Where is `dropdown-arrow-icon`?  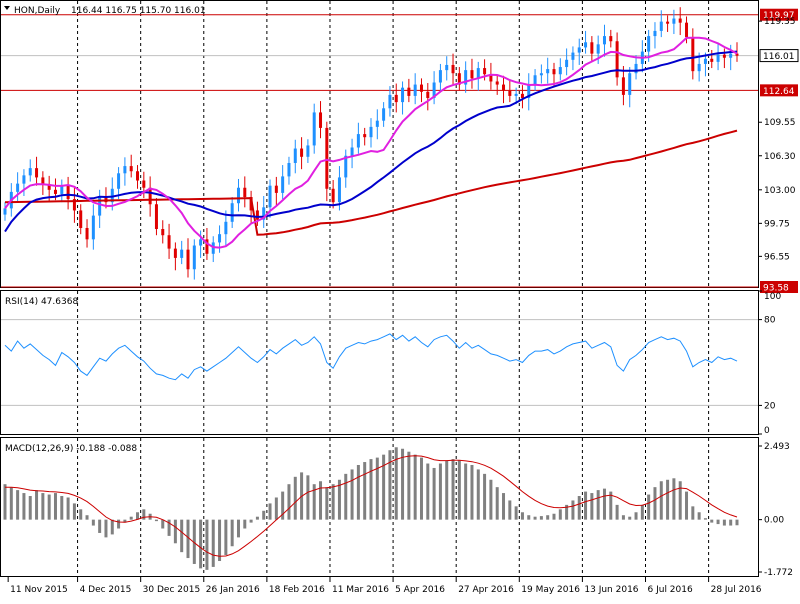
dropdown-arrow-icon is located at coordinates (7, 8).